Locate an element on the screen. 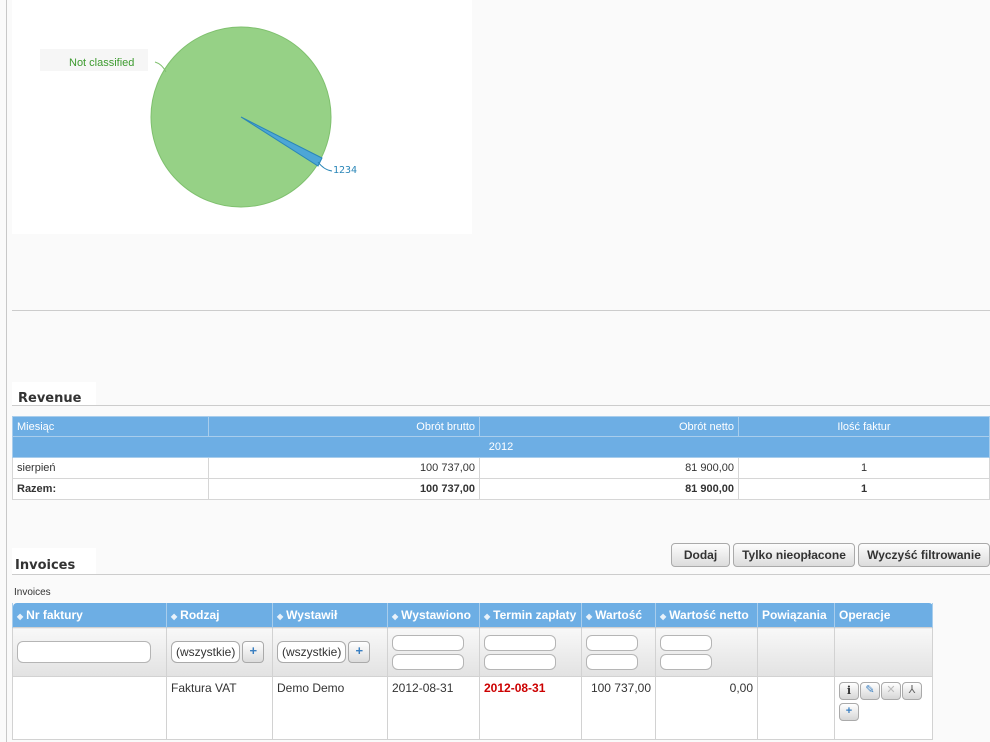  cell-wartosc-netto: 0,00 is located at coordinates (706, 708).